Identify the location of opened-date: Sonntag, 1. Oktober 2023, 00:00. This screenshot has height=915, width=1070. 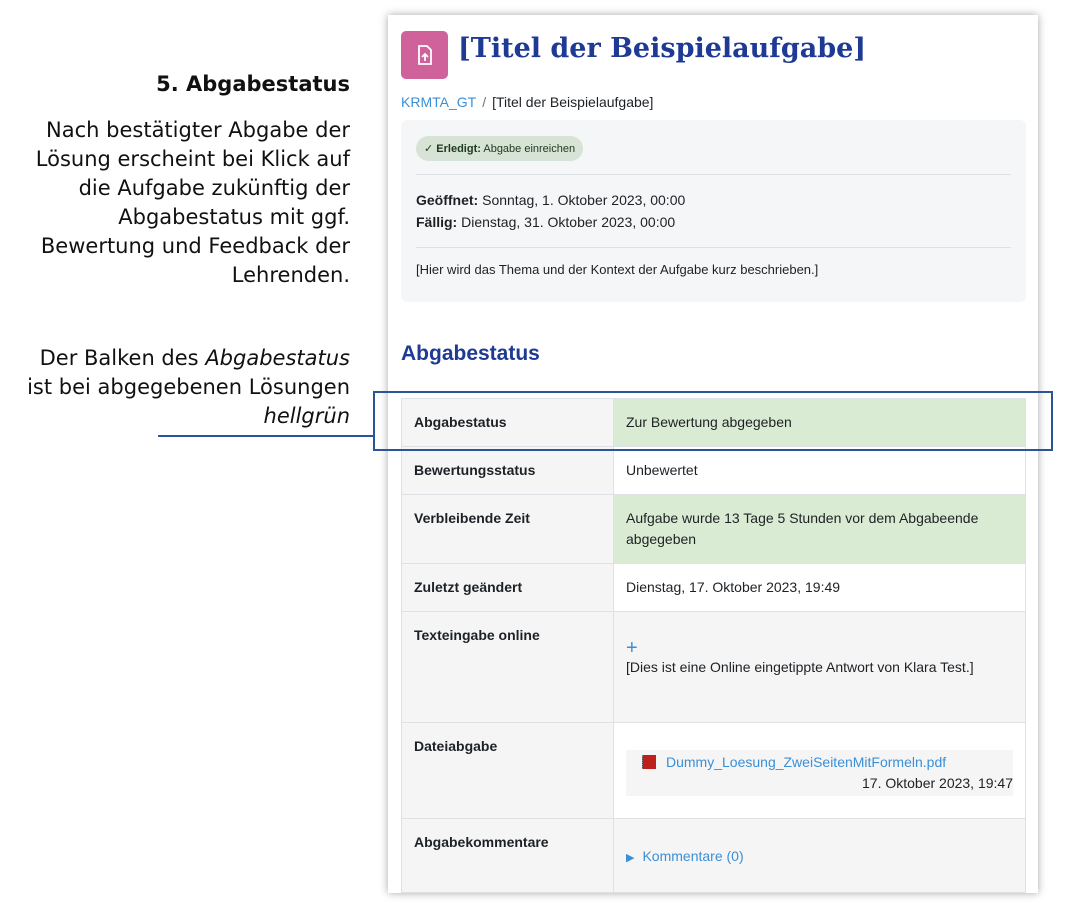
(584, 200).